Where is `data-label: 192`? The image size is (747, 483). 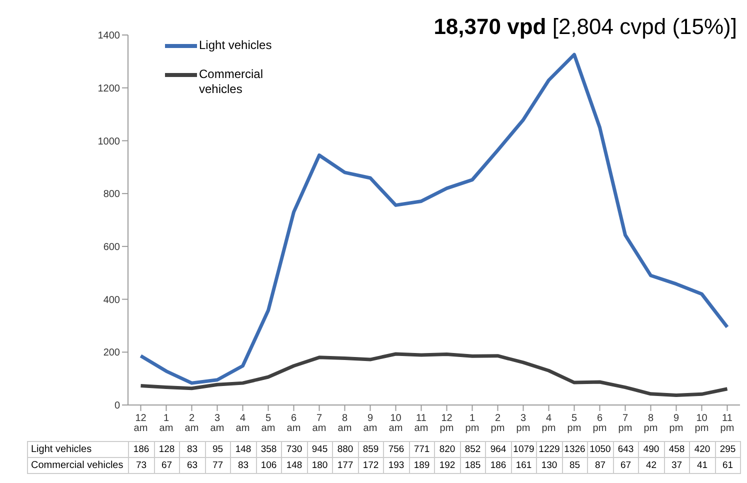
data-label: 192 is located at coordinates (447, 466).